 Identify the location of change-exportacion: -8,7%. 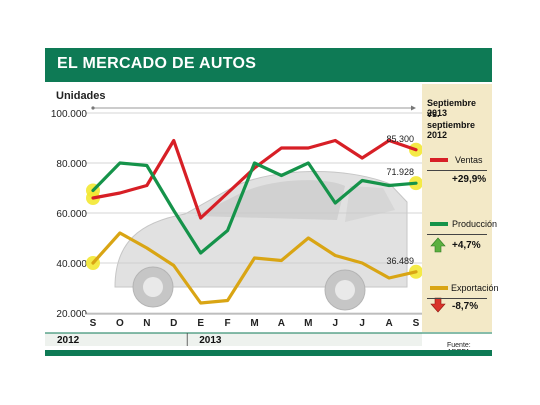
(465, 306).